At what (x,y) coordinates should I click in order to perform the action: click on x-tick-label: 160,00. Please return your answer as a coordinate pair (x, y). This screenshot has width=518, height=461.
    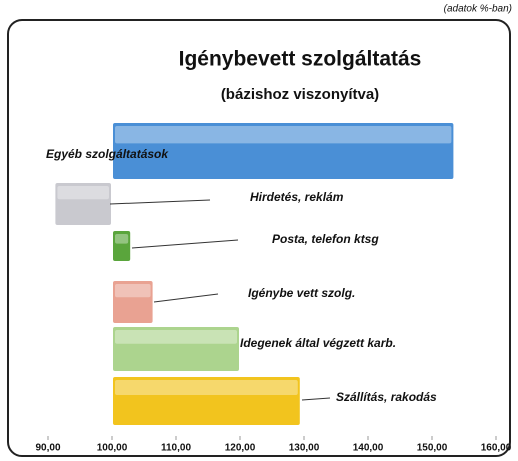
    Looking at the image, I should click on (496, 448).